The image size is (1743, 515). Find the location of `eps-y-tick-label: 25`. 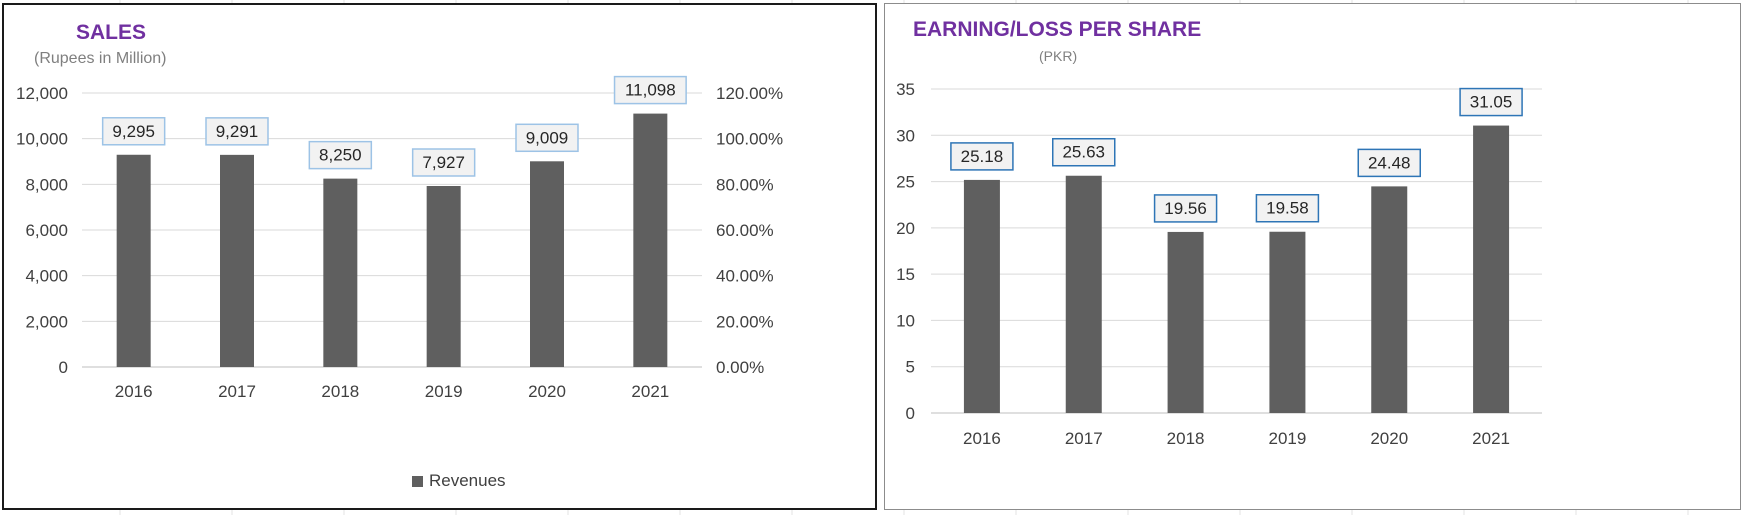

eps-y-tick-label: 25 is located at coordinates (905, 182).